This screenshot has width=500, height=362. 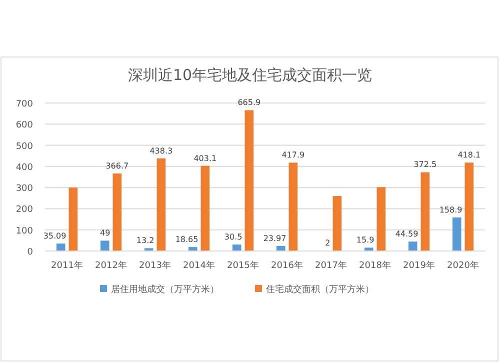 What do you see at coordinates (463, 265) in the screenshot?
I see `x-tick-label: 2020年` at bounding box center [463, 265].